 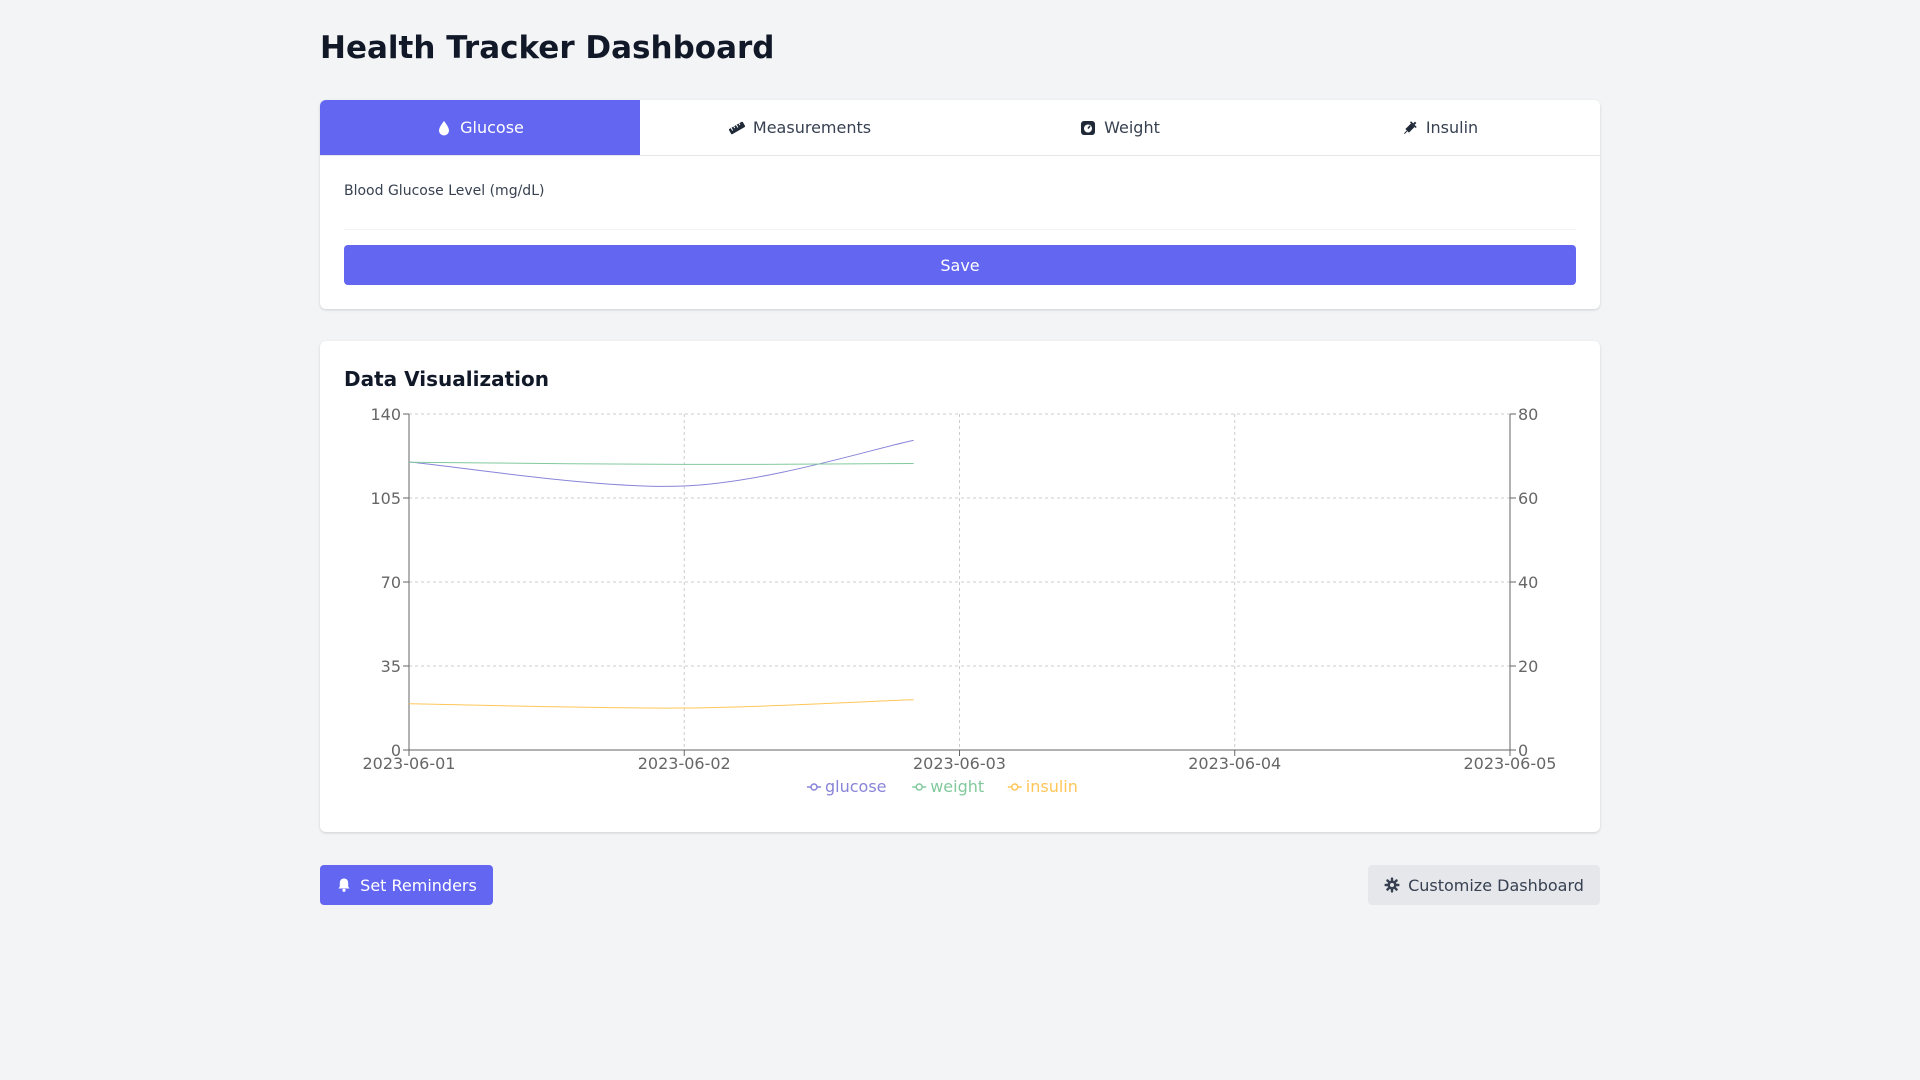 I want to click on legend-weight-marker, so click(x=919, y=787).